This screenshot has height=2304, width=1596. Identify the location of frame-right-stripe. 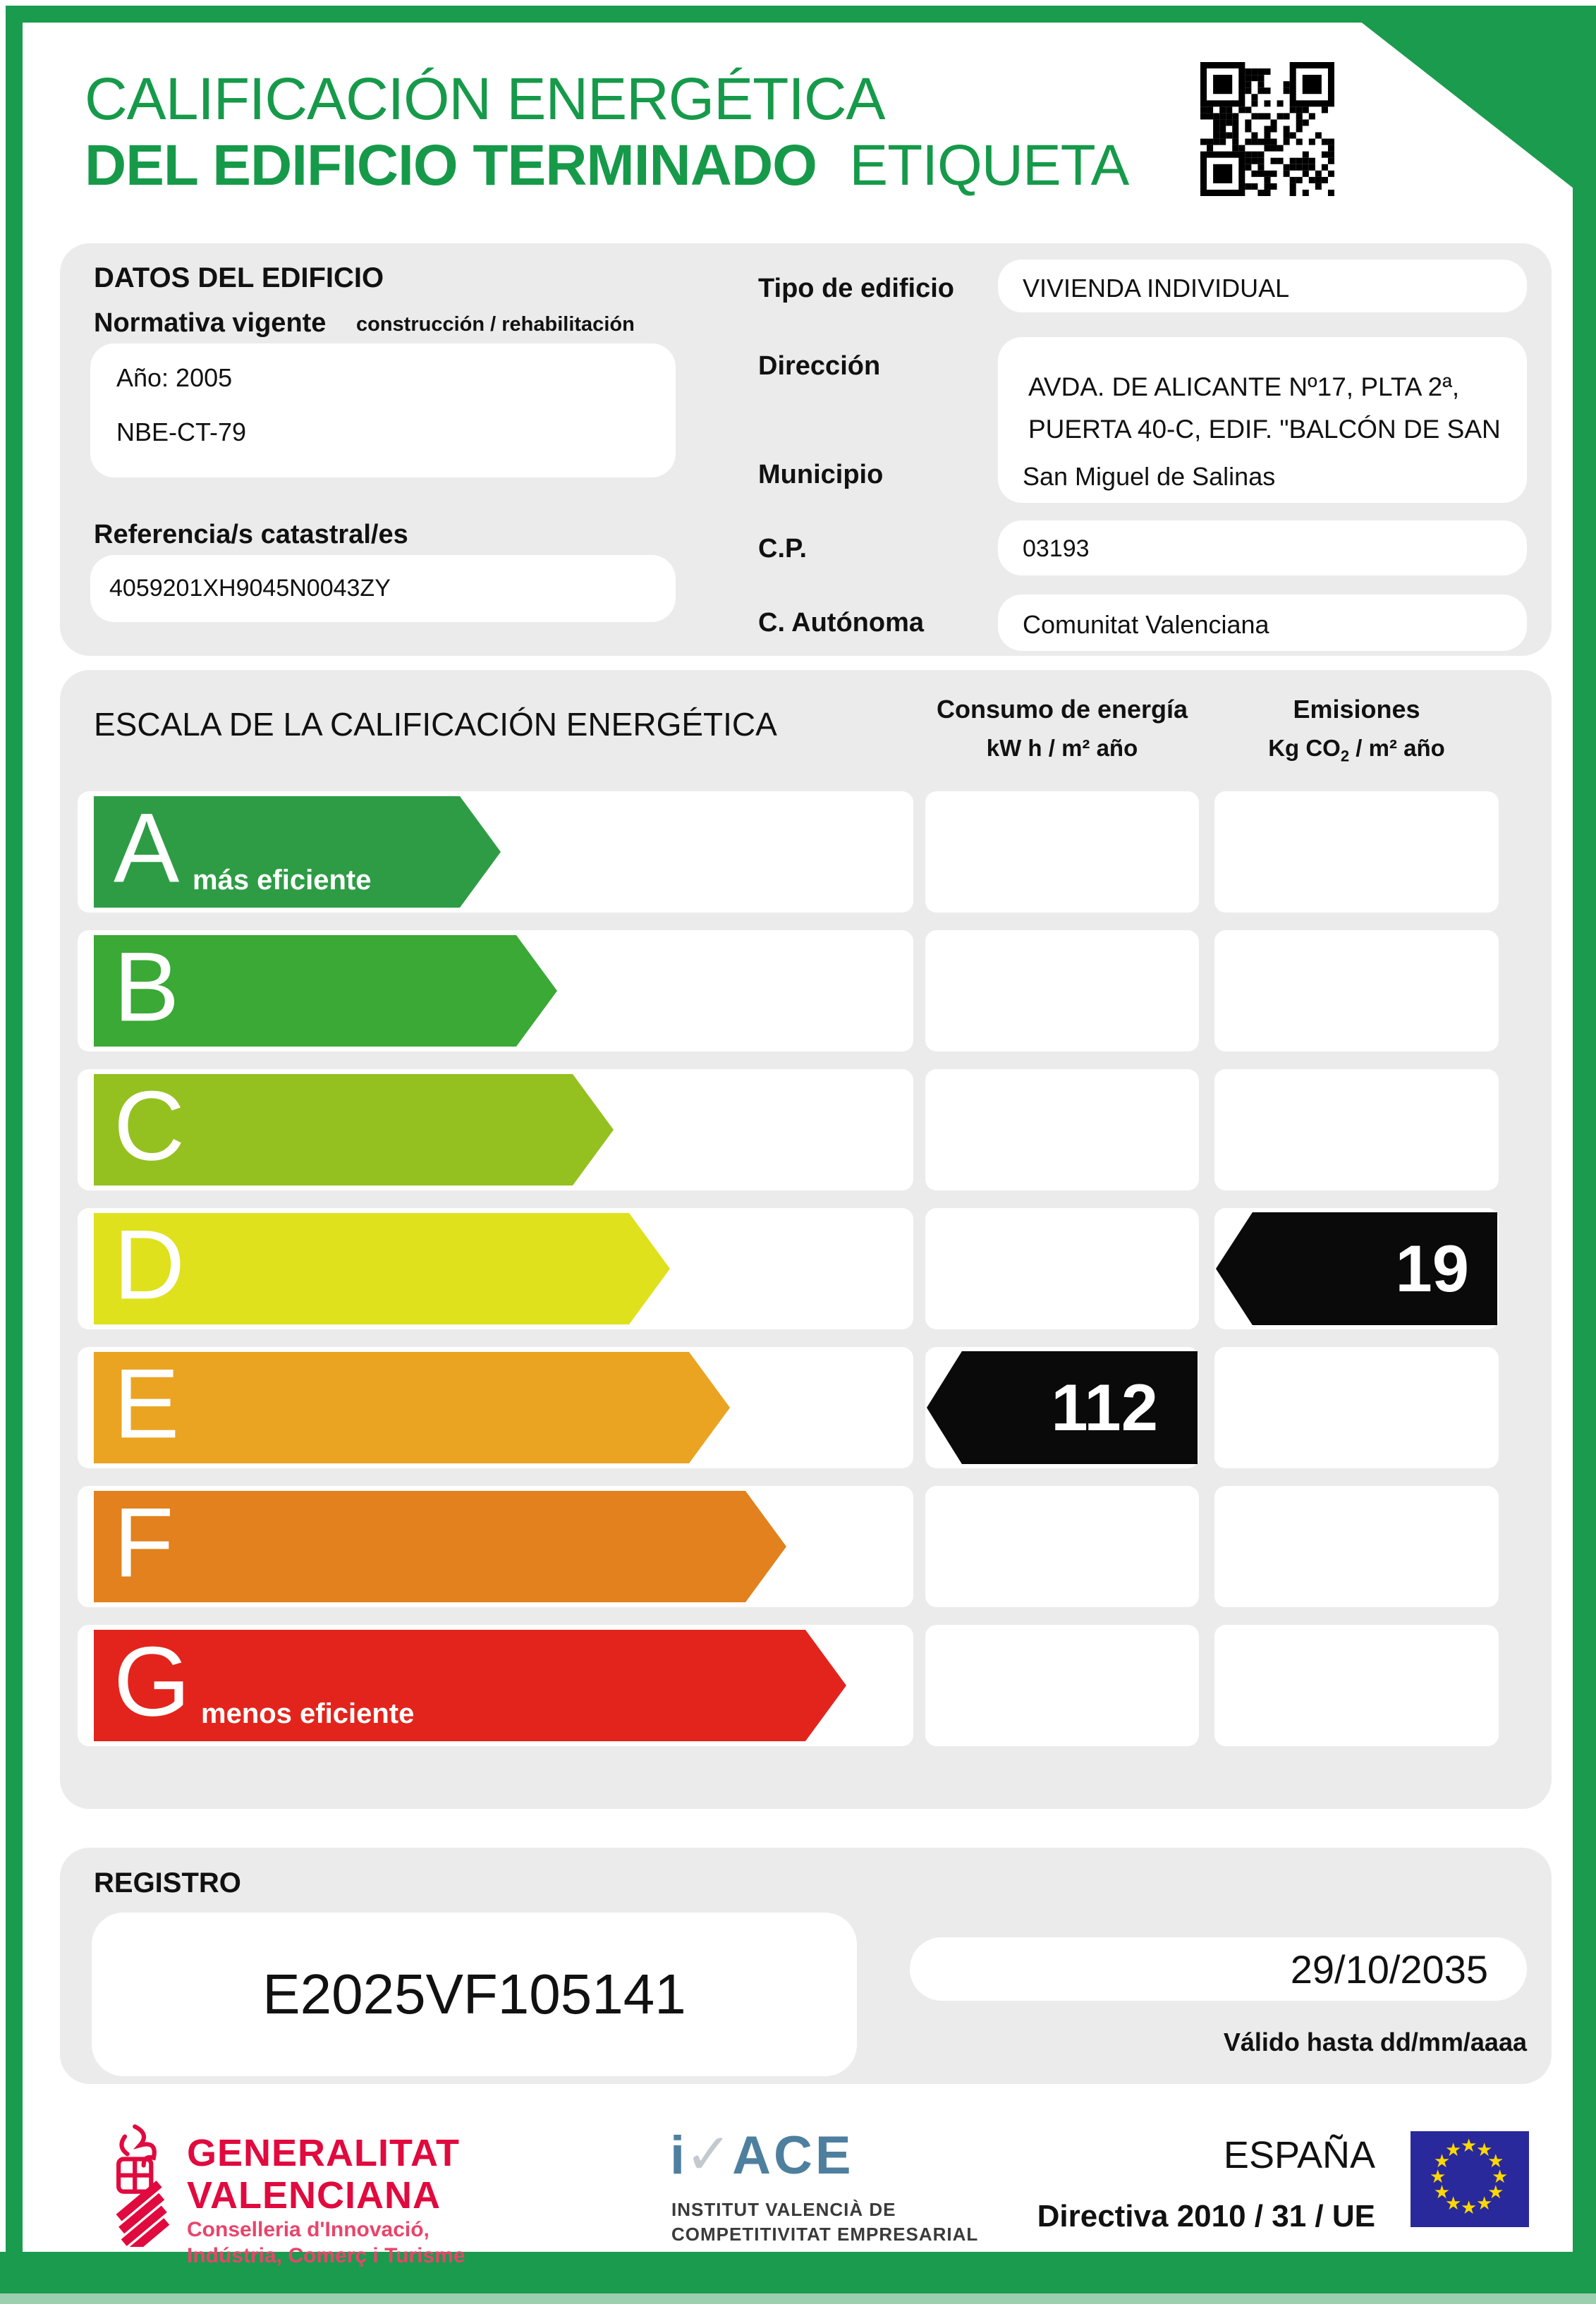
(1584, 1149).